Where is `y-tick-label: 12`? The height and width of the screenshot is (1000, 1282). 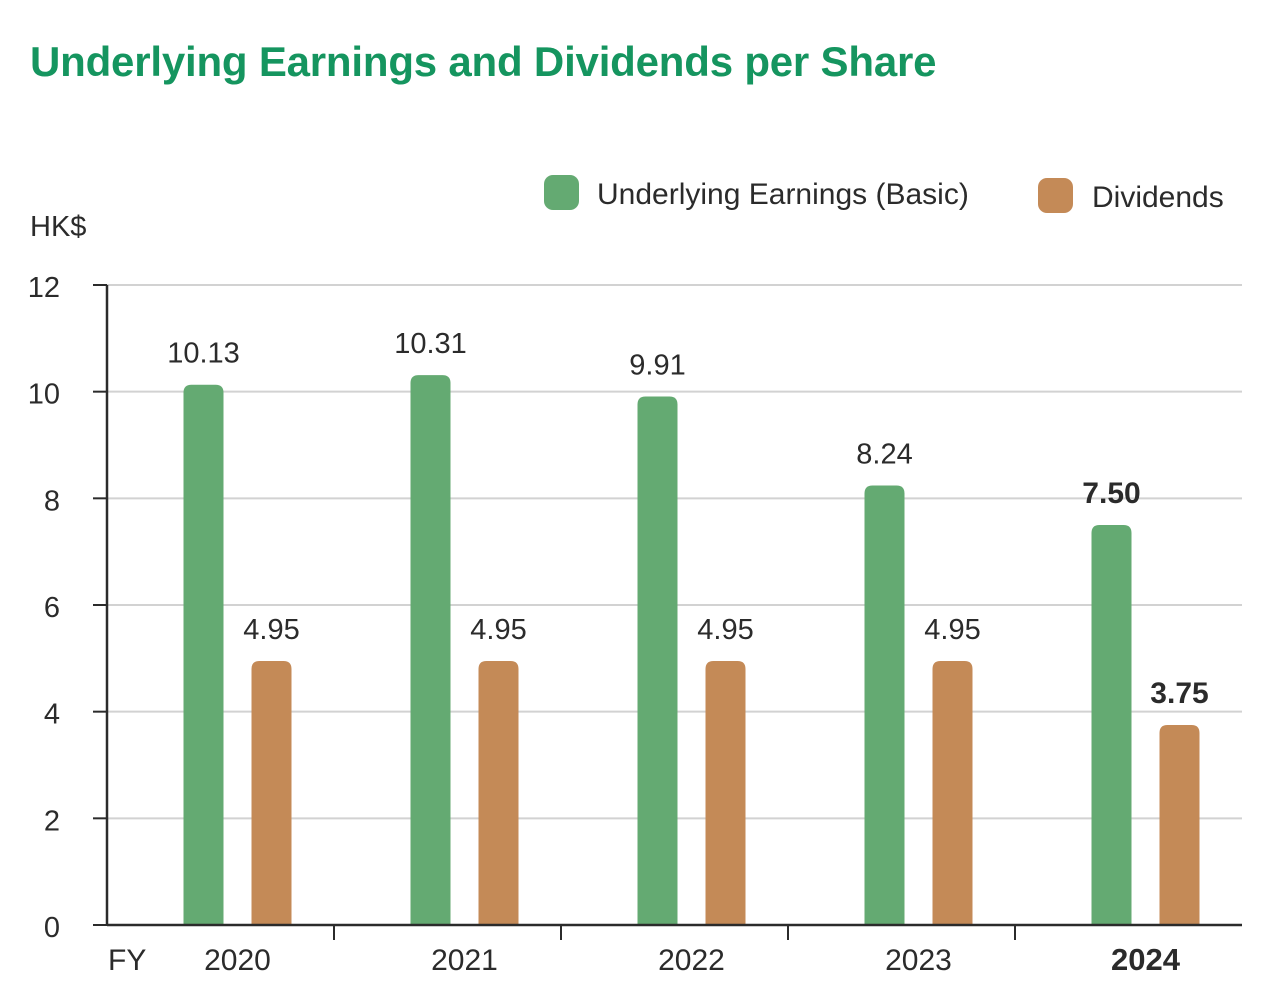
y-tick-label: 12 is located at coordinates (44, 288).